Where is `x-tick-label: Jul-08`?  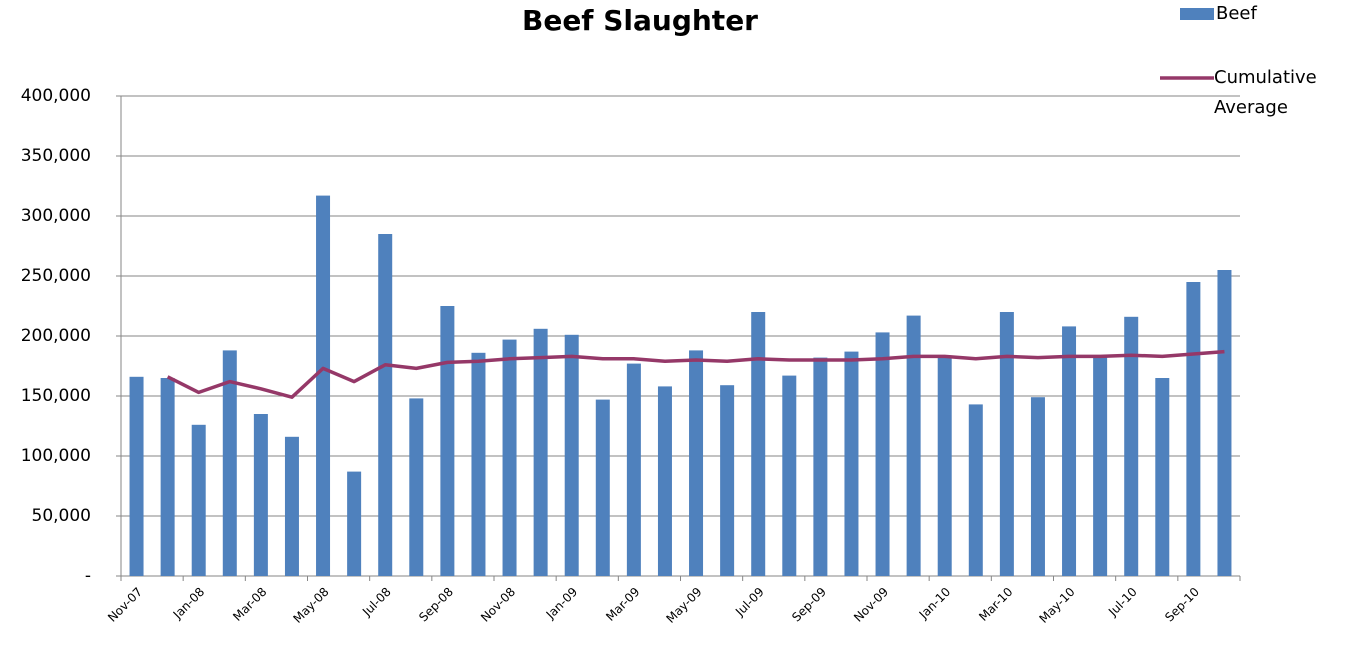 x-tick-label: Jul-08 is located at coordinates (376, 602).